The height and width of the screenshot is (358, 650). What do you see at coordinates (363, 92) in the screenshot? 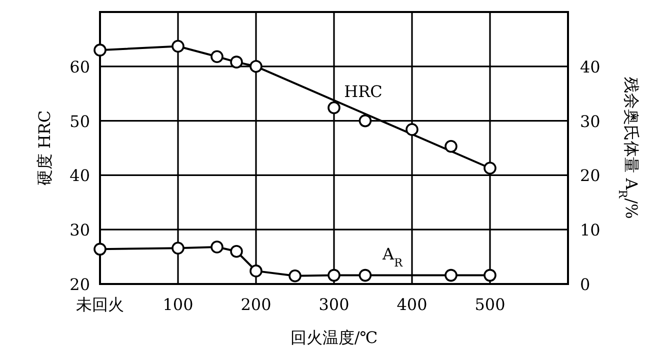
I see `series-label: HRC` at bounding box center [363, 92].